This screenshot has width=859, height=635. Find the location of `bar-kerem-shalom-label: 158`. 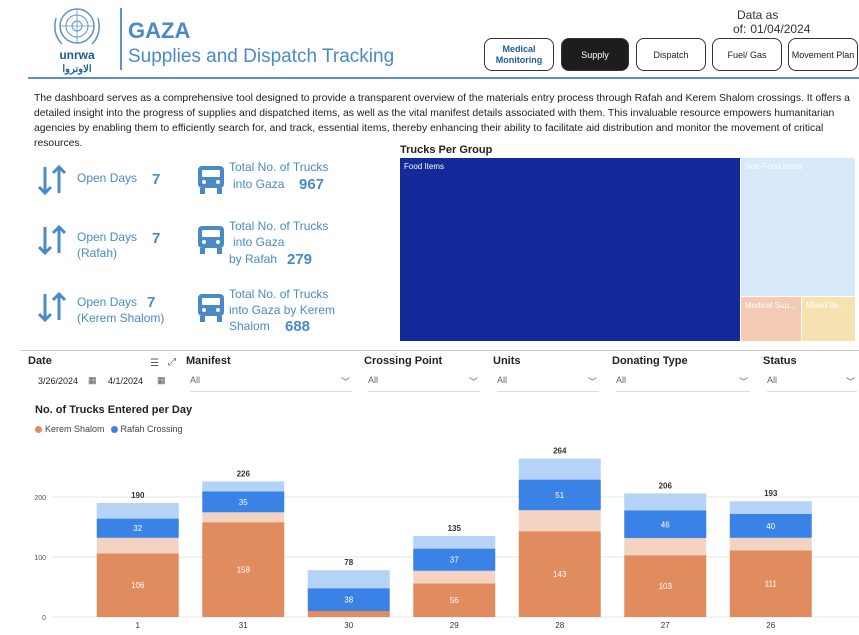

bar-kerem-shalom-label: 158 is located at coordinates (244, 570).